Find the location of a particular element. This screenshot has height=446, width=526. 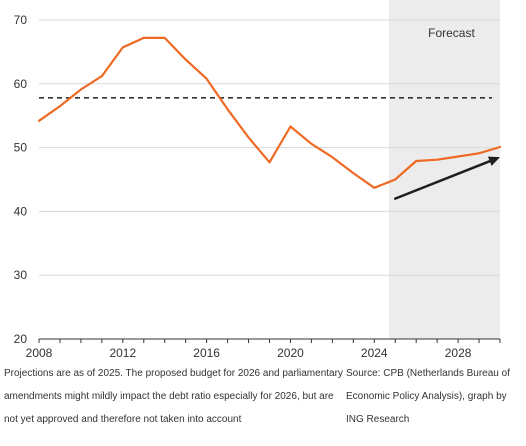

x-tick-label-2020: 2020 is located at coordinates (290, 353).